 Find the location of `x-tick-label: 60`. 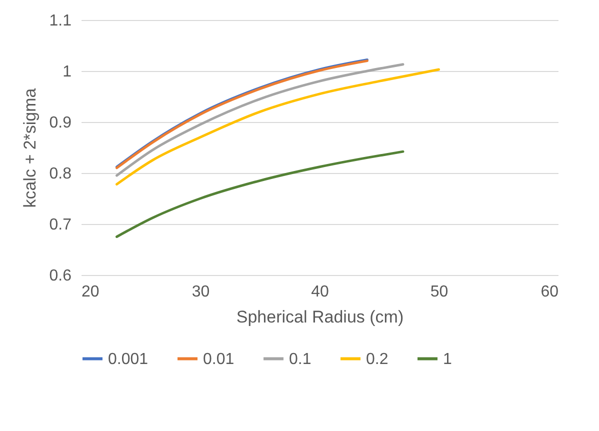

x-tick-label: 60 is located at coordinates (549, 292).